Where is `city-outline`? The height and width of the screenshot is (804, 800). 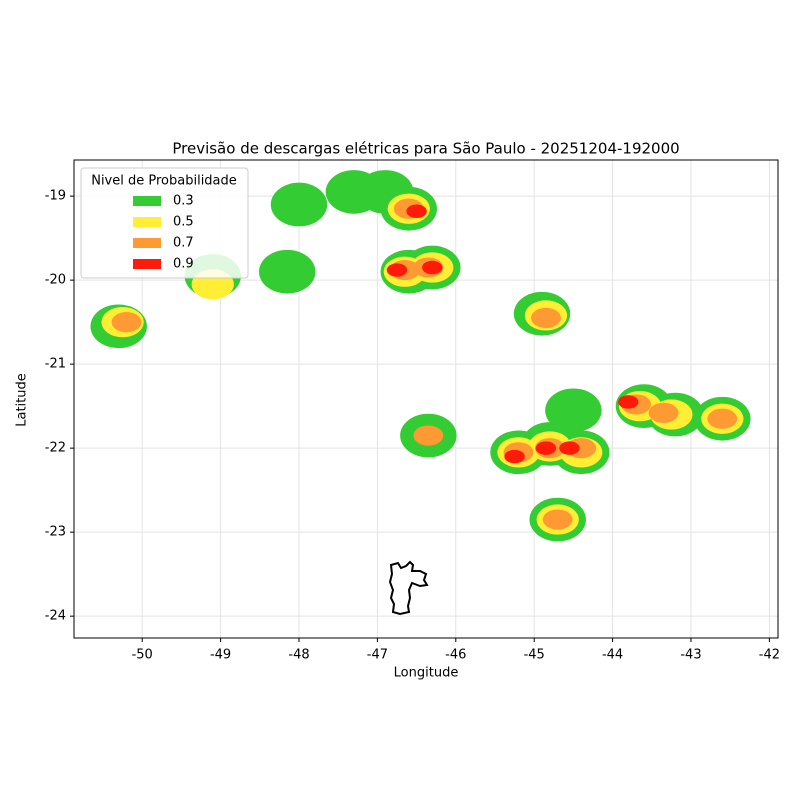
city-outline is located at coordinates (408, 588).